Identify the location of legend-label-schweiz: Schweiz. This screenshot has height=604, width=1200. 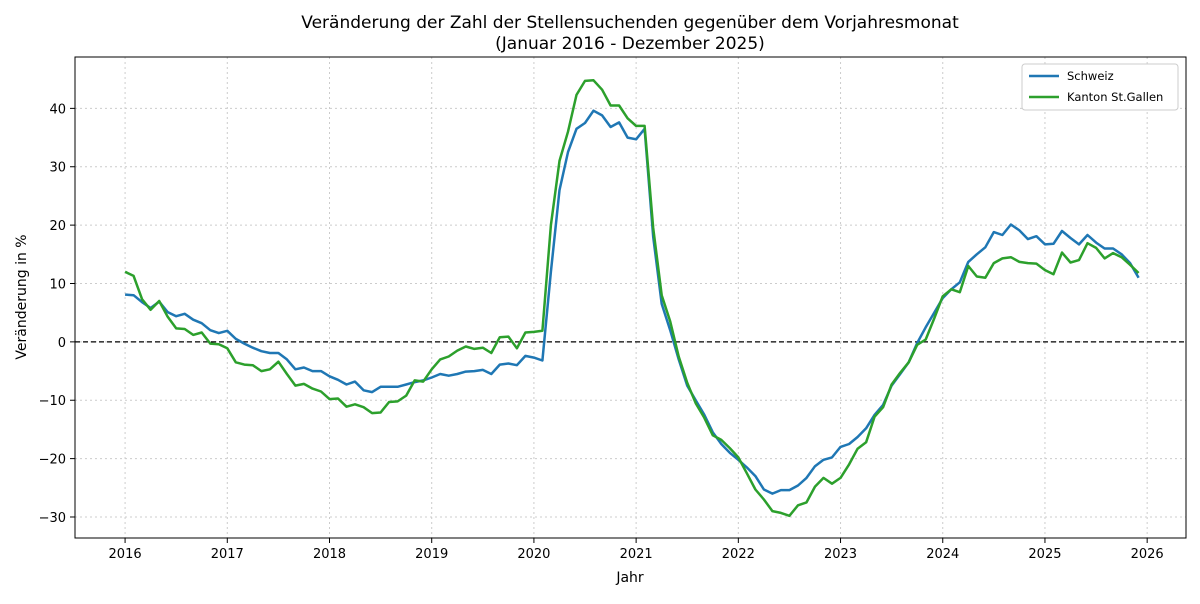
(1090, 76).